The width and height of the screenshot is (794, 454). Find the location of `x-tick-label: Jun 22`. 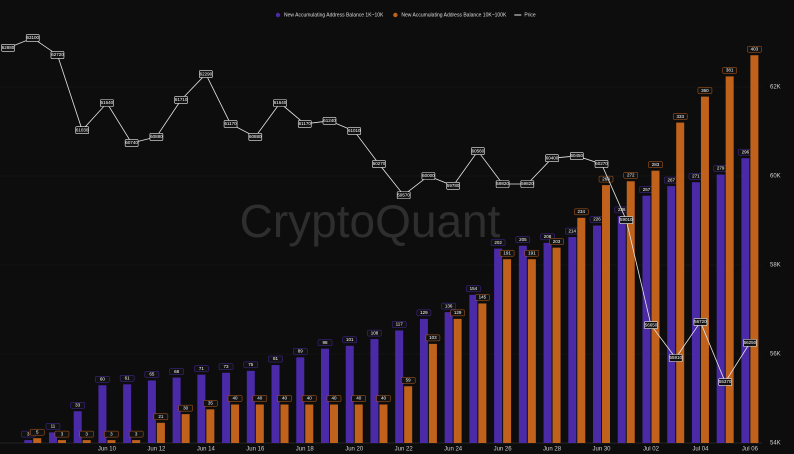

x-tick-label: Jun 22 is located at coordinates (404, 450).